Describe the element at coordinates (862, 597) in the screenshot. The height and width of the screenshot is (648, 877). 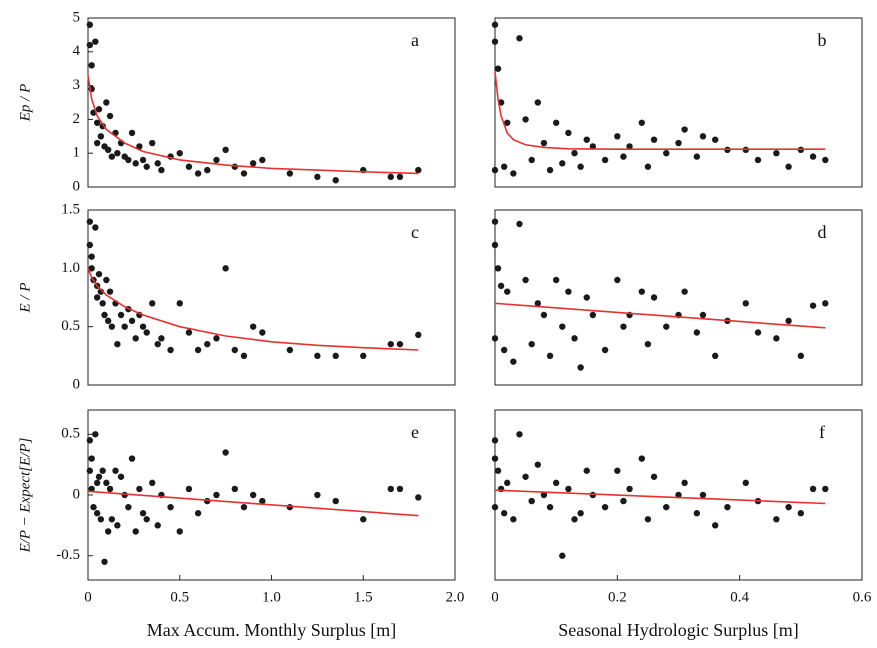
I see `x-tick-label: 0.6` at that location.